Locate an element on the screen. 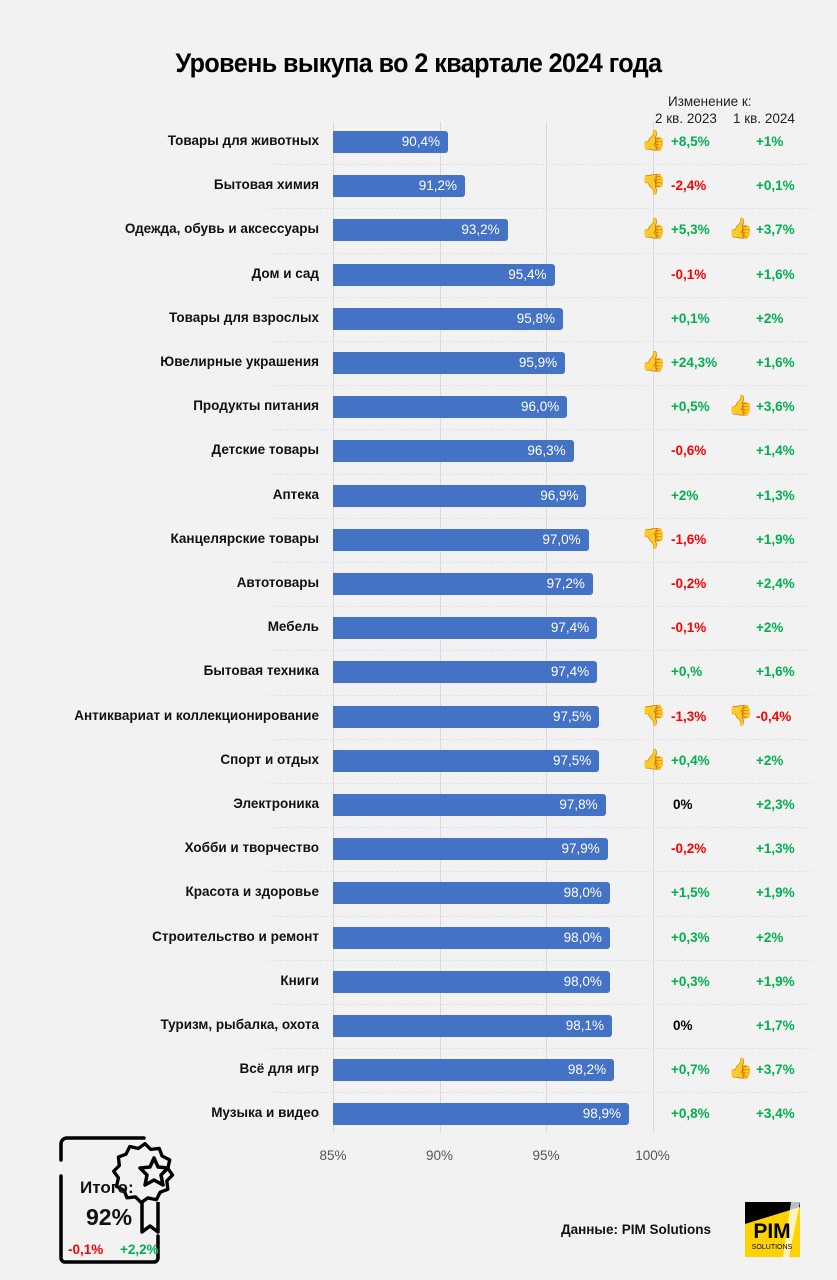 The image size is (837, 1280). column-header-q1-2024: 1 кв. 2024 is located at coordinates (764, 118).